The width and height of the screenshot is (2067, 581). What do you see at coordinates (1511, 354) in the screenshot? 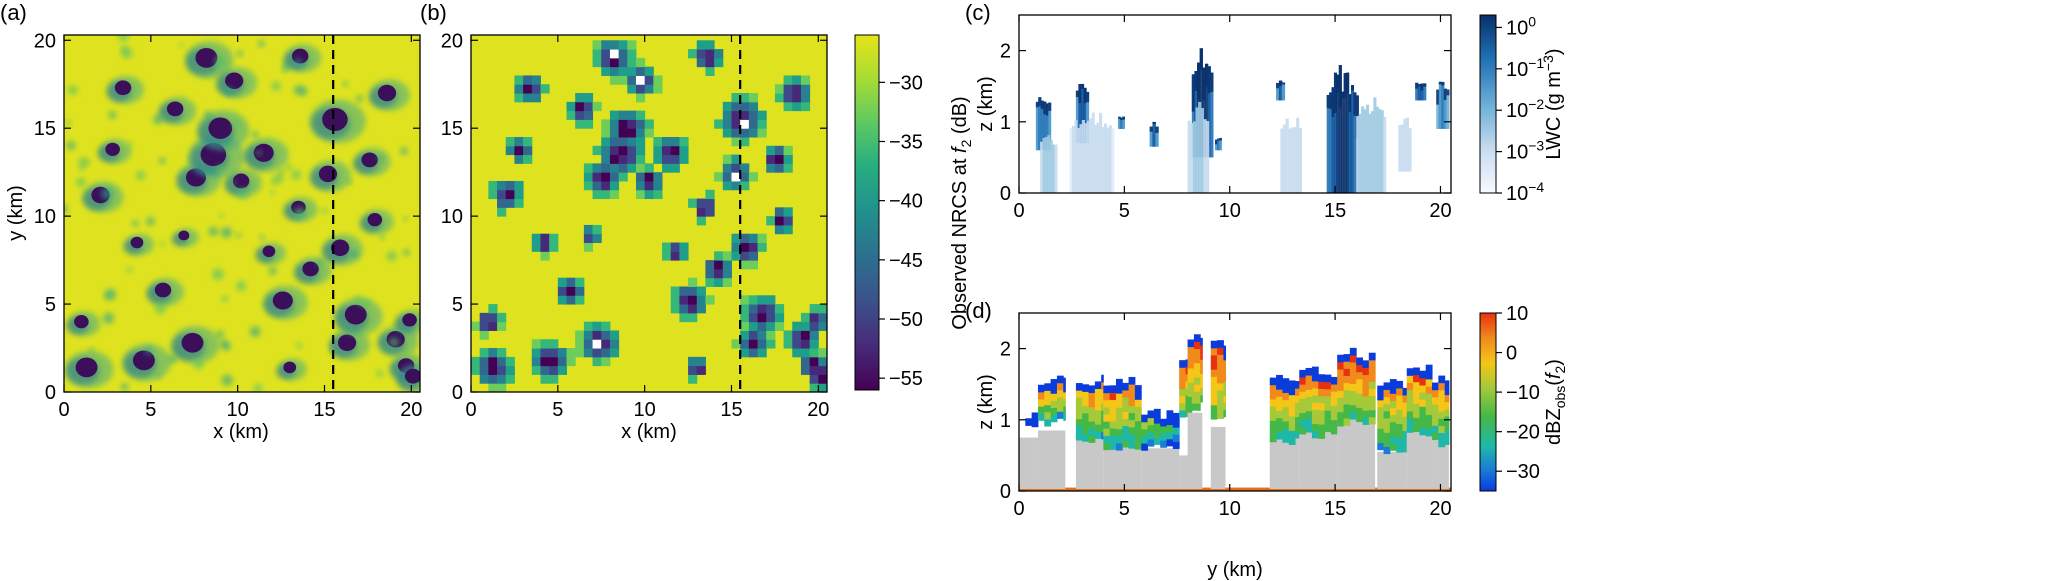
I see `cb-d-tick-label-1: 0` at bounding box center [1511, 354].